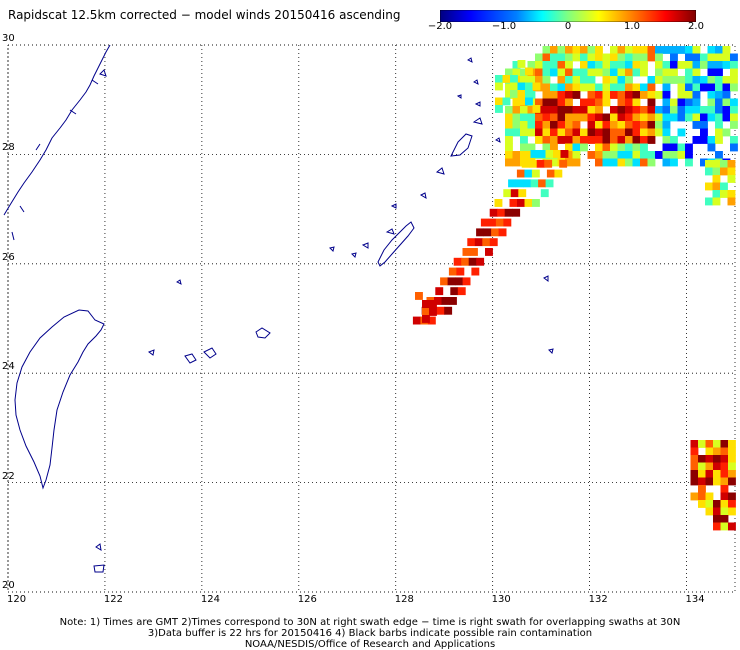  I want to click on longitude-tick-label: 122, so click(113, 599).